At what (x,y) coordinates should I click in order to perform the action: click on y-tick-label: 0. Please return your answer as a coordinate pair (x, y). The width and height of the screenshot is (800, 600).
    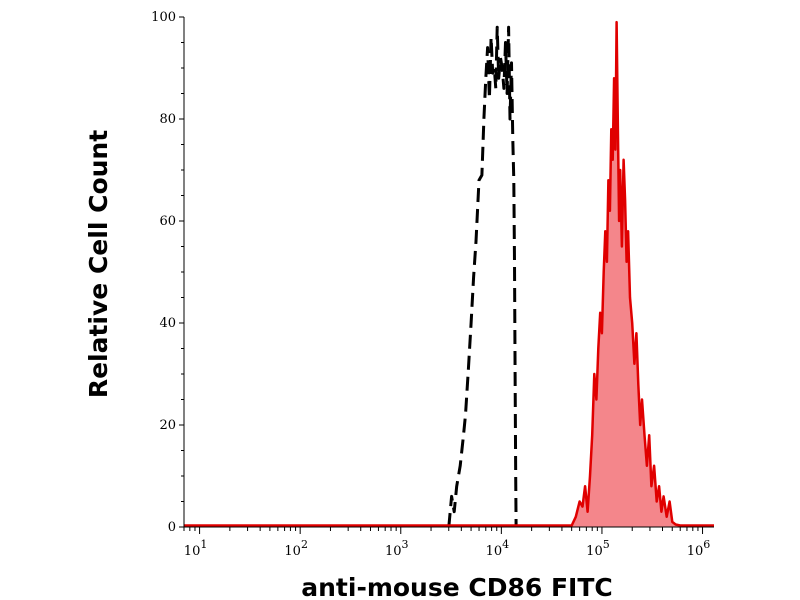
    Looking at the image, I should click on (172, 527).